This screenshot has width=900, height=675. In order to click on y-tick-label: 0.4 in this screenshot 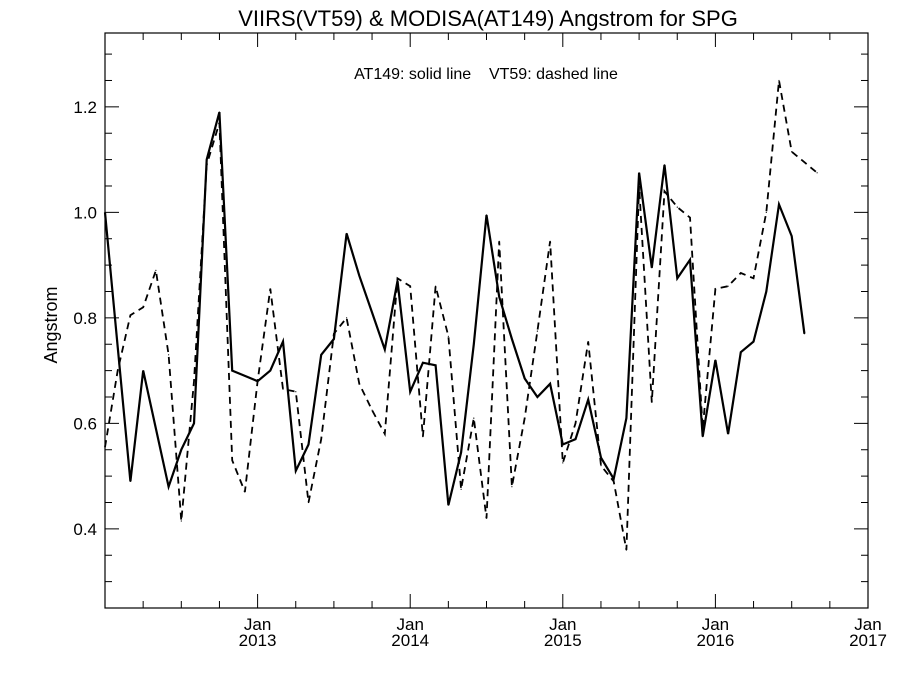, I will do `click(85, 529)`.